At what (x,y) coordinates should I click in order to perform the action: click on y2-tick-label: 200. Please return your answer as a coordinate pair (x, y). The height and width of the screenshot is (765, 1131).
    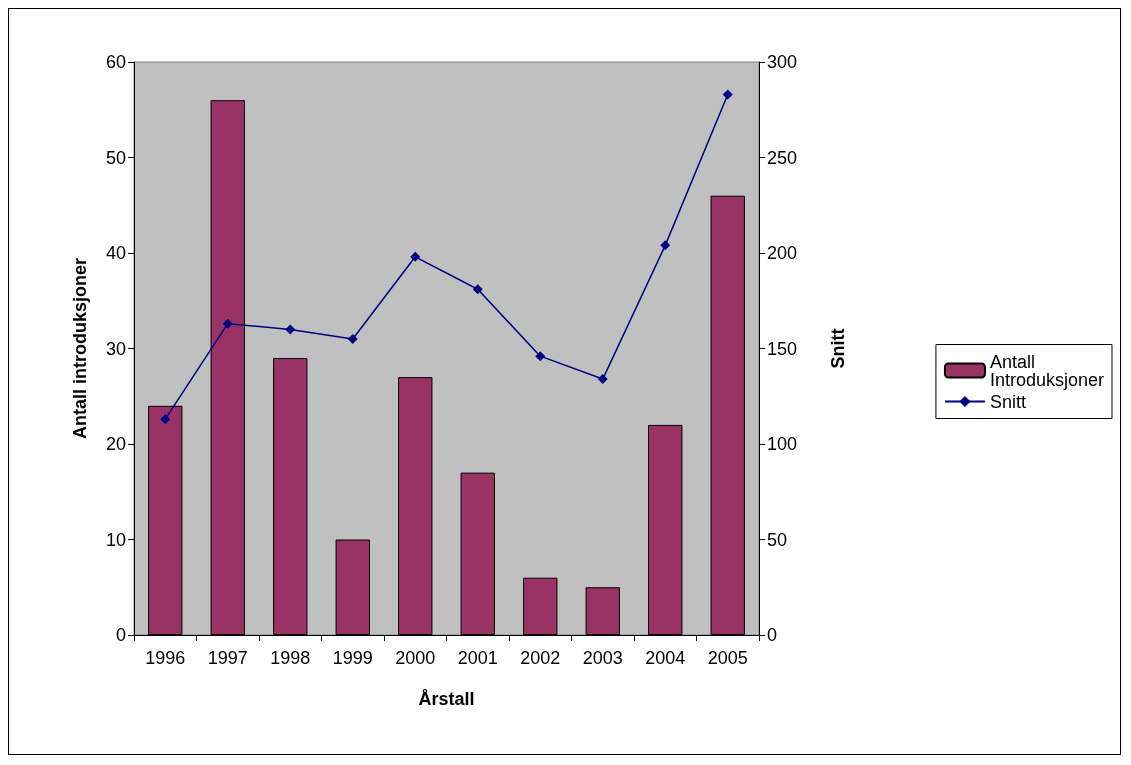
    Looking at the image, I should click on (782, 253).